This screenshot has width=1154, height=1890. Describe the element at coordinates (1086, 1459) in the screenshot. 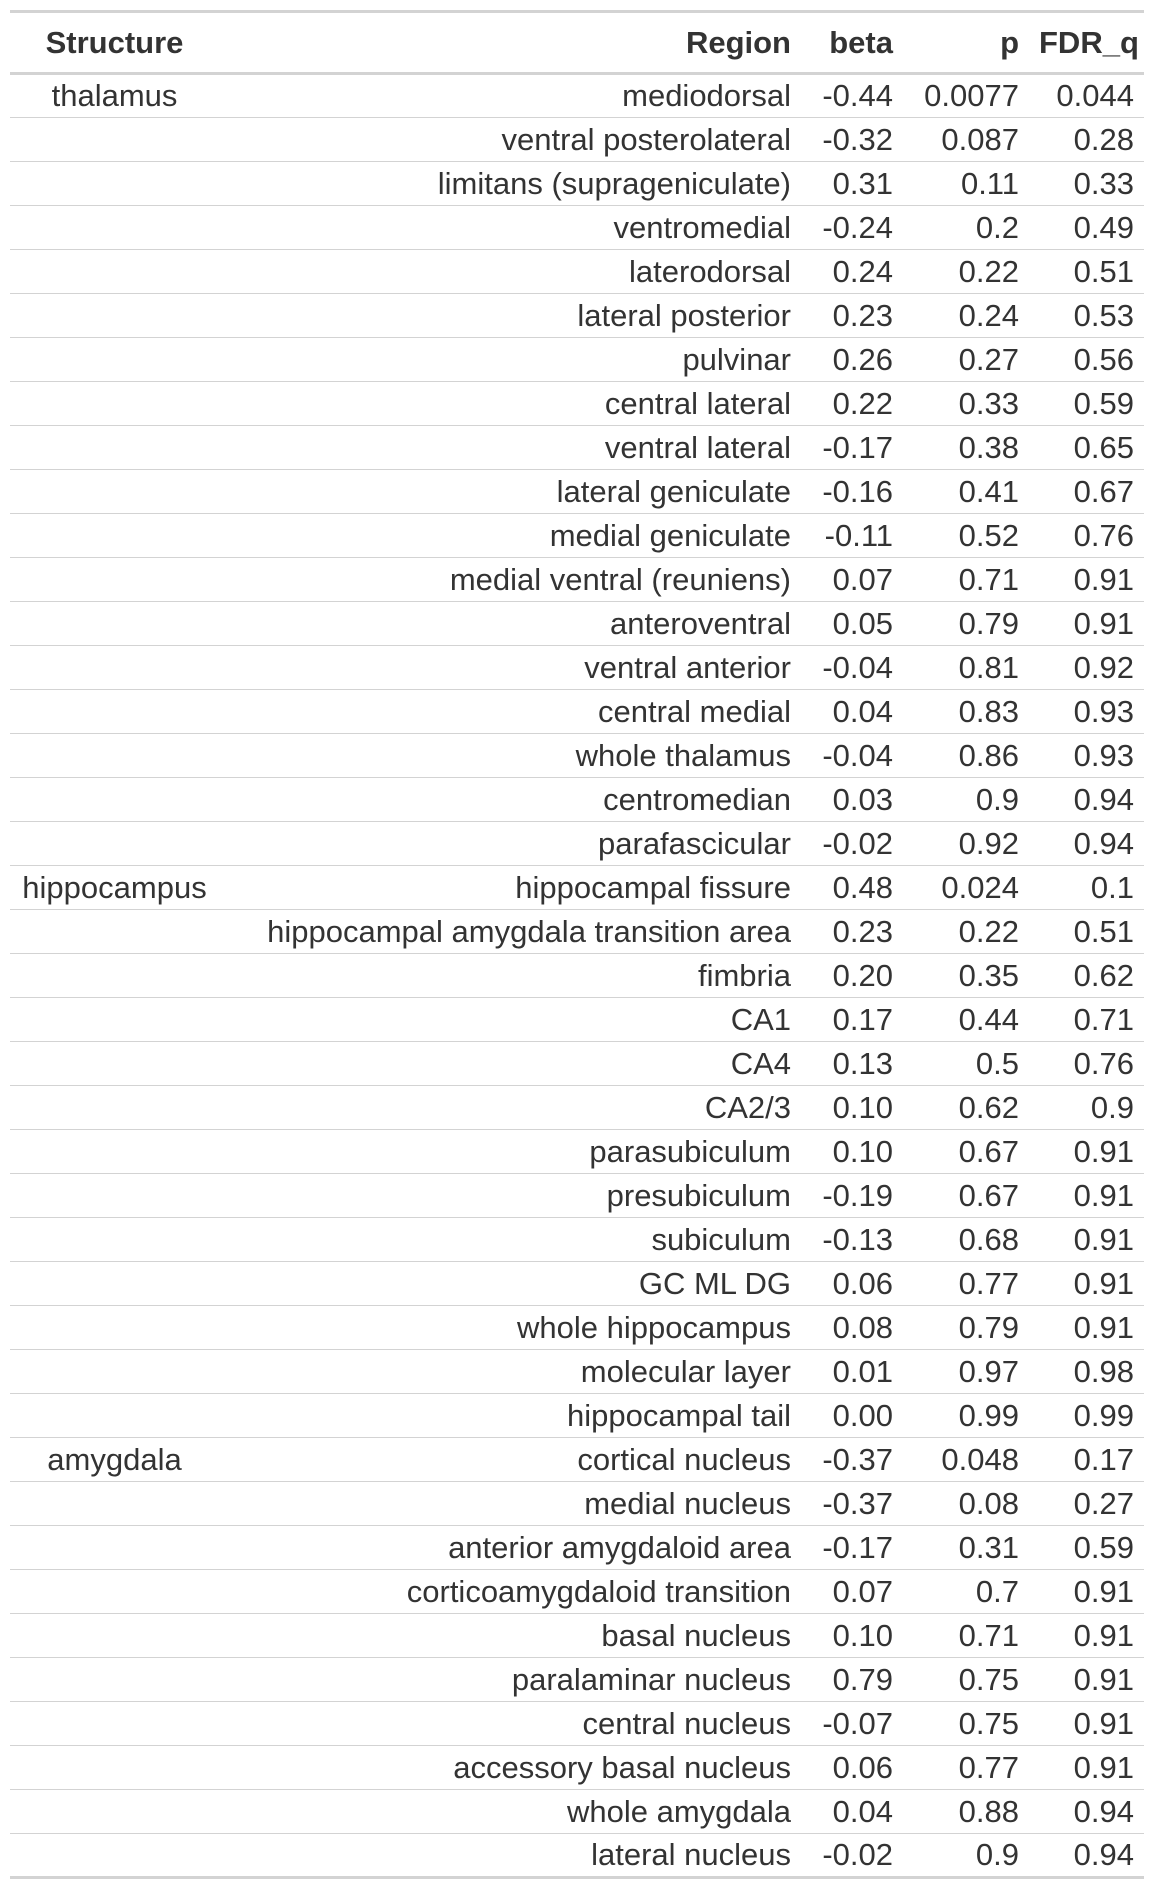

I see `fdr-q-cell: 0.17` at that location.